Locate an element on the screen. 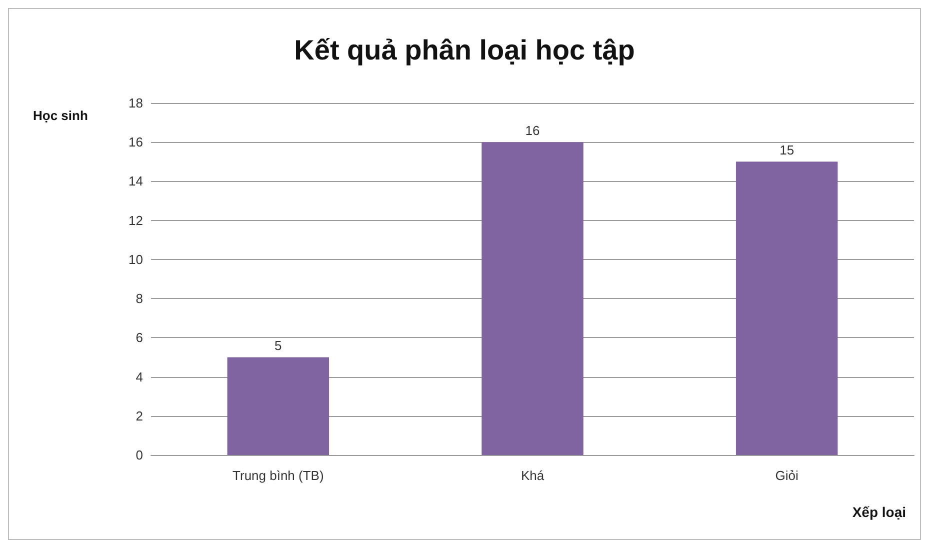 This screenshot has width=929, height=548. data-label: 15 is located at coordinates (787, 150).